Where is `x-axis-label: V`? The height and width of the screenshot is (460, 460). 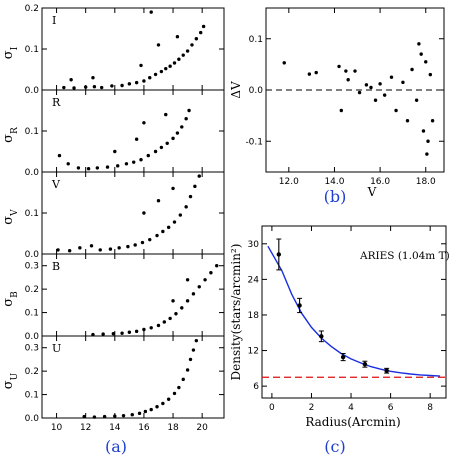
x-axis-label: V is located at coordinates (372, 192).